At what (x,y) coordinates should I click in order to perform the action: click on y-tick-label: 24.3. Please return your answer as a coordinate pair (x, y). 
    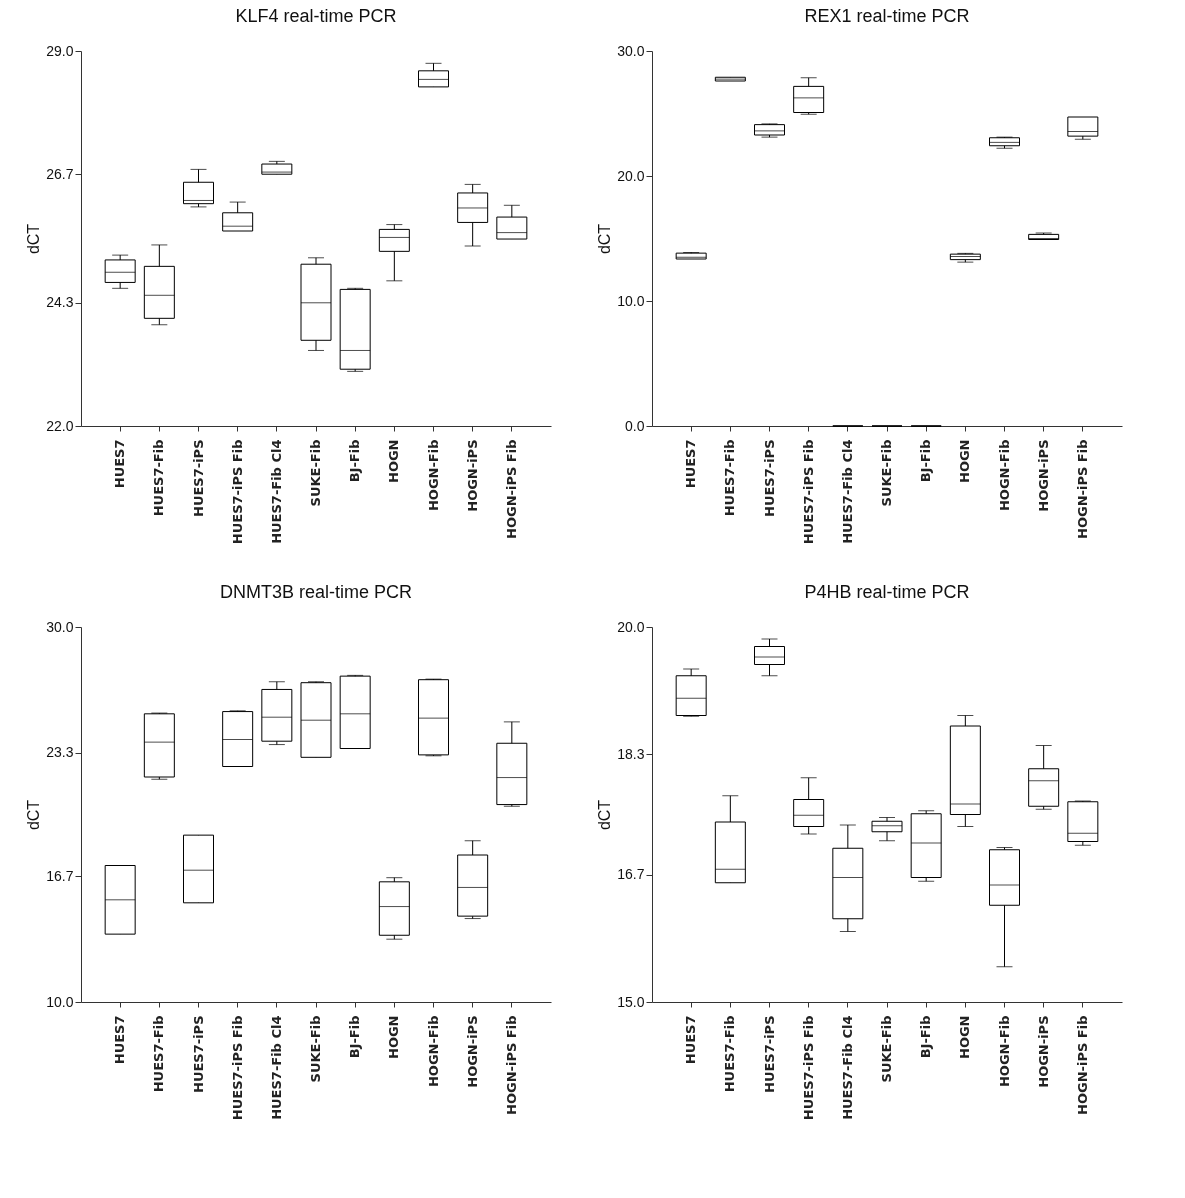
    Looking at the image, I should click on (60, 302).